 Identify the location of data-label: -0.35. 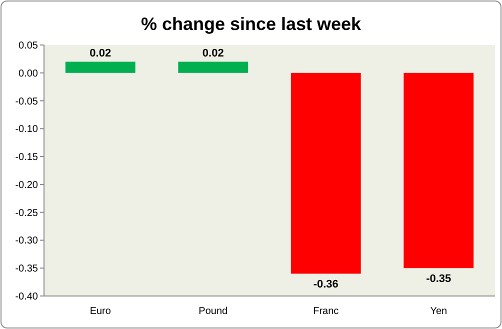
(439, 279).